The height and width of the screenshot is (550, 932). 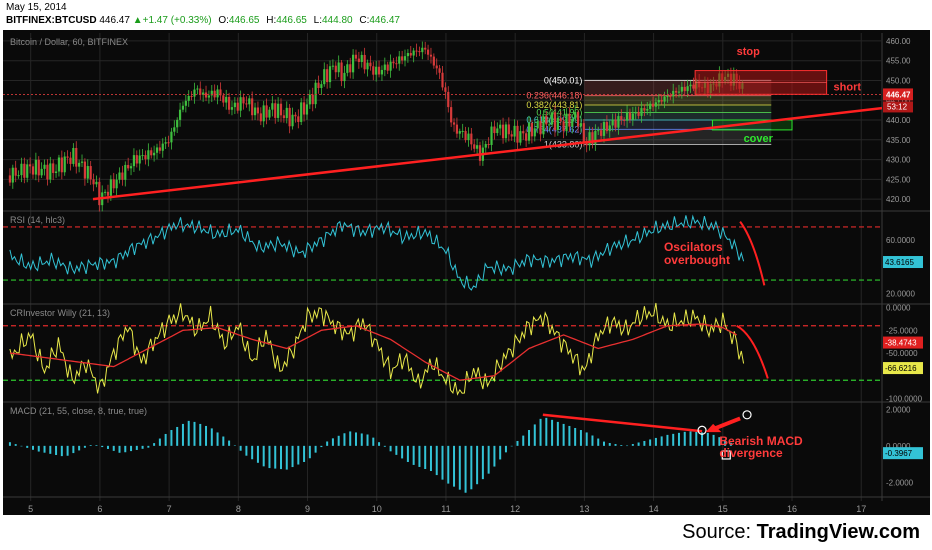 What do you see at coordinates (751, 453) in the screenshot?
I see `macd-annotation-line: divergence` at bounding box center [751, 453].